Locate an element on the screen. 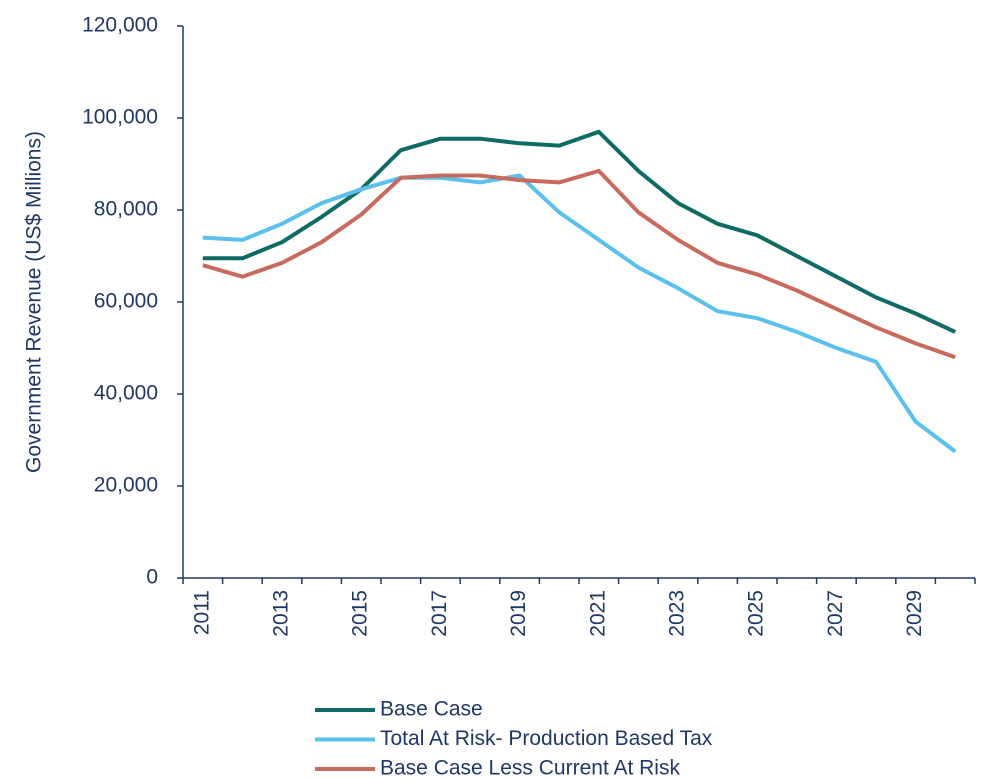 The image size is (983, 779). y-tick-label: 0 is located at coordinates (152, 577).